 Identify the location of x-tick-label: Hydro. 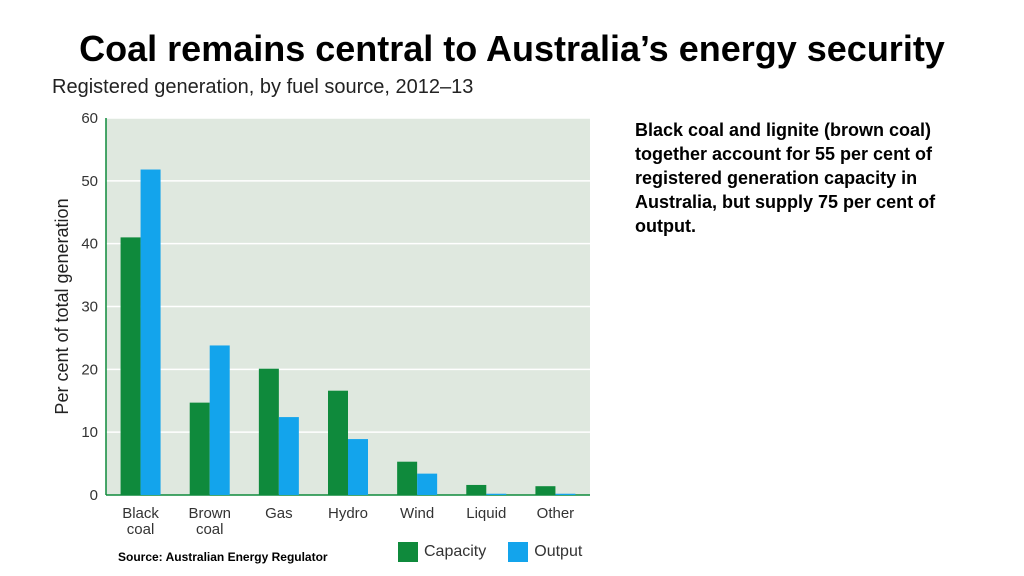
(348, 513).